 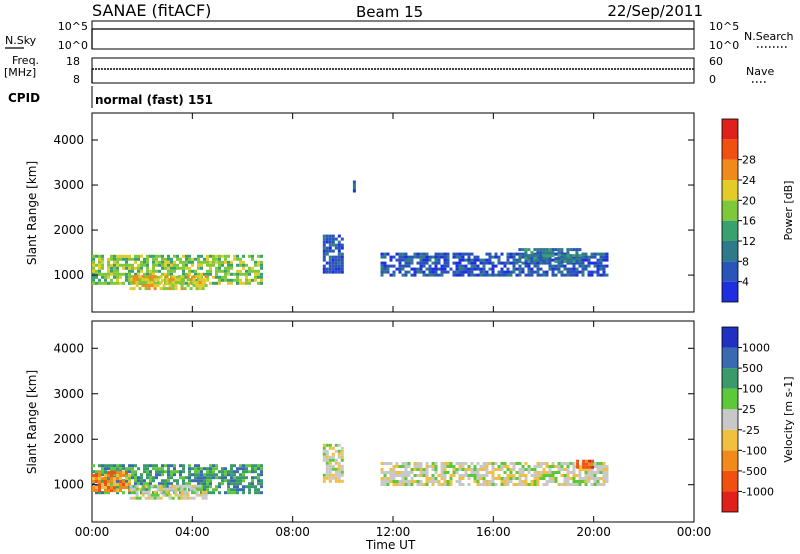 I want to click on power-colorbar-label: Power [dB], so click(x=788, y=211).